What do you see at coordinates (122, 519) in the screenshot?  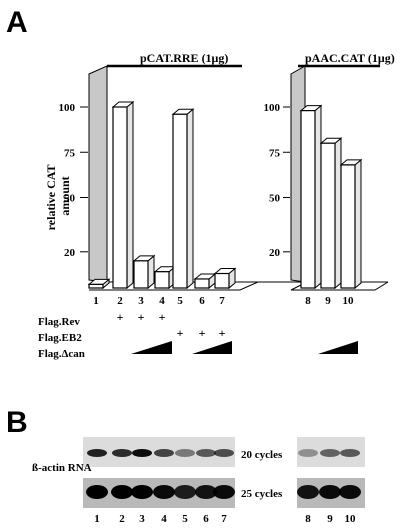 I see `blot-lane-label-2: 2` at bounding box center [122, 519].